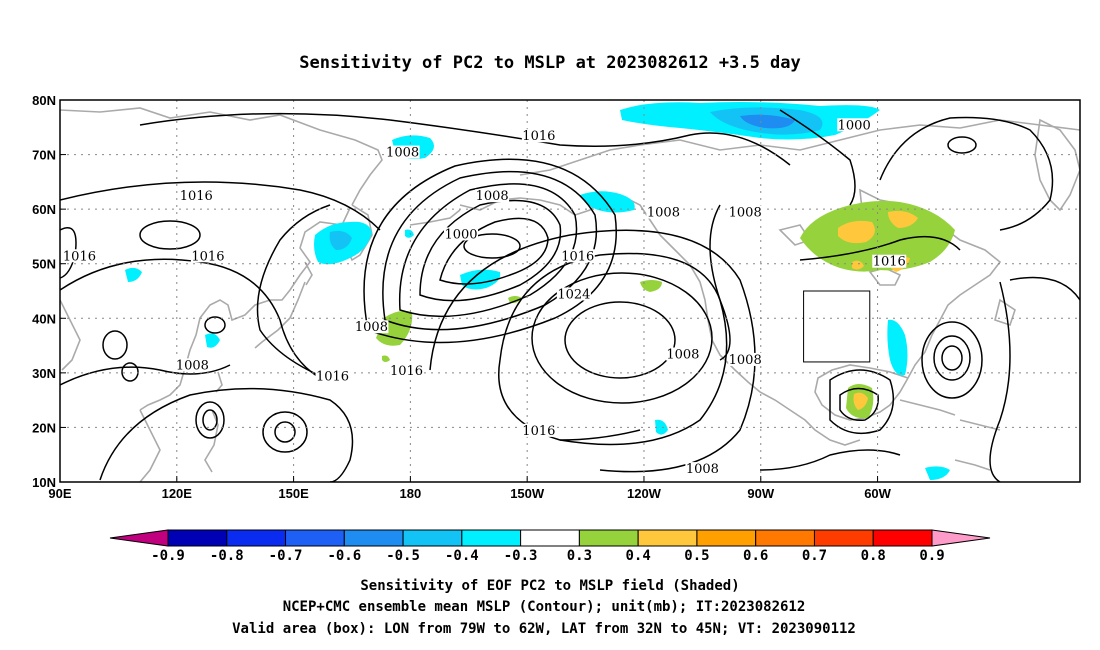  What do you see at coordinates (344, 556) in the screenshot?
I see `colorbar-label: -0.6` at bounding box center [344, 556].